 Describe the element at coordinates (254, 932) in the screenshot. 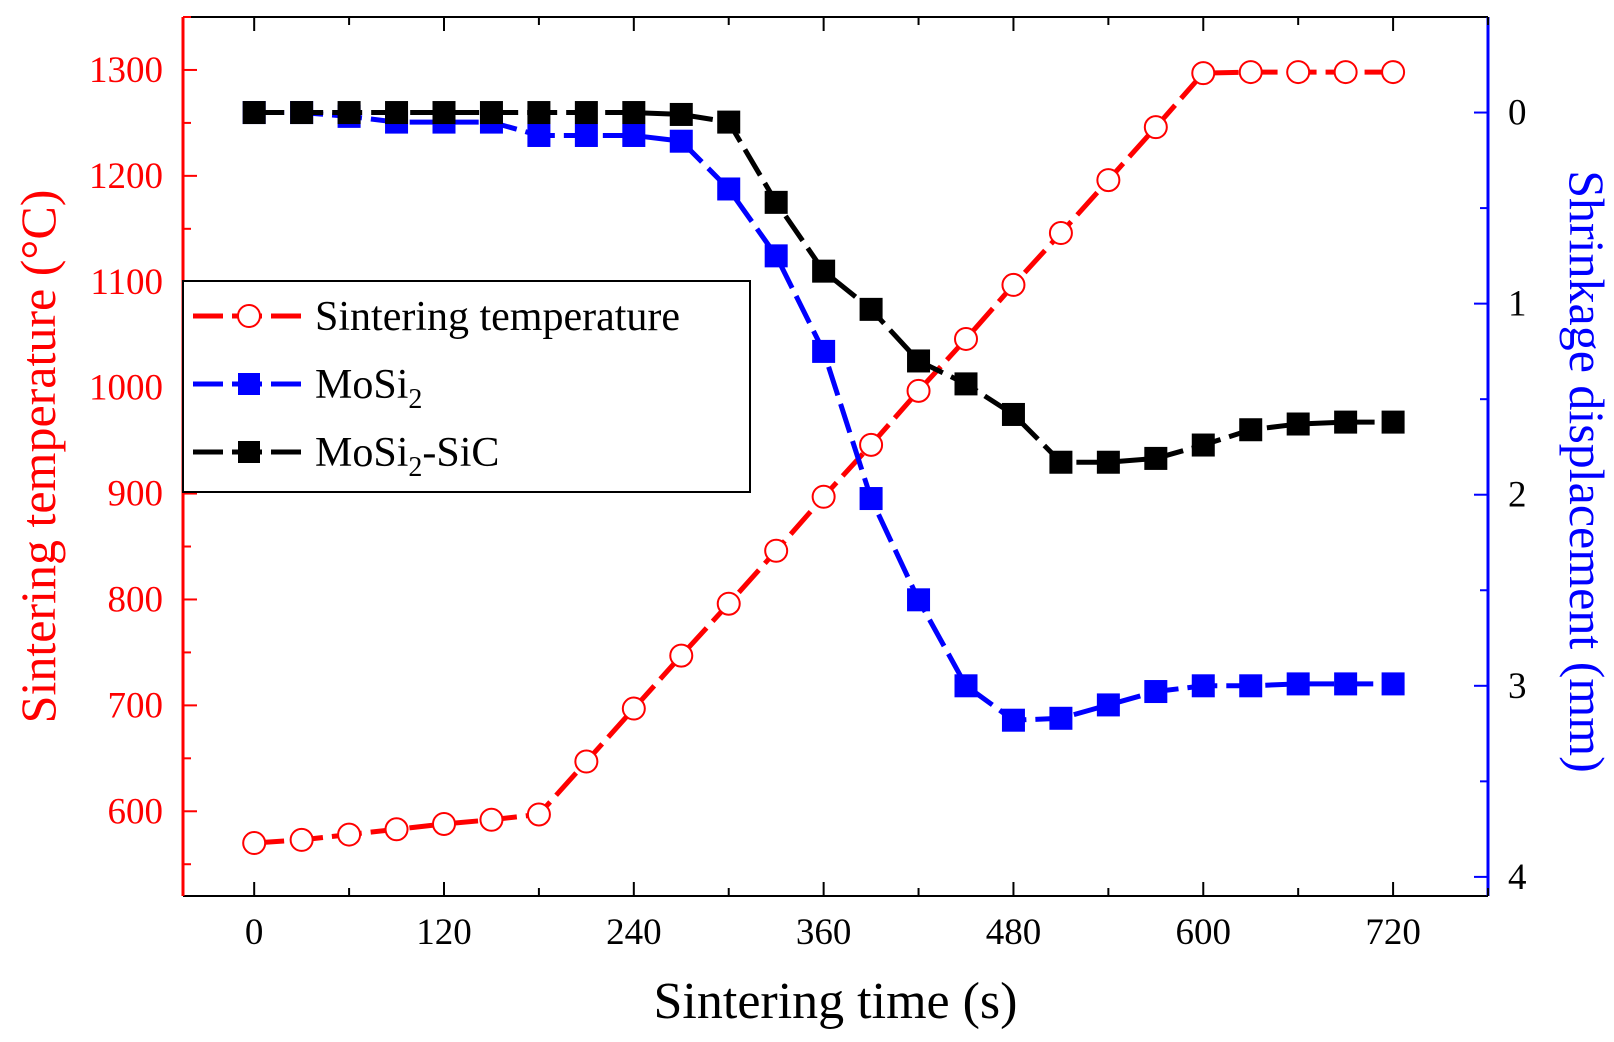

I see `x-tick-label: 0` at that location.